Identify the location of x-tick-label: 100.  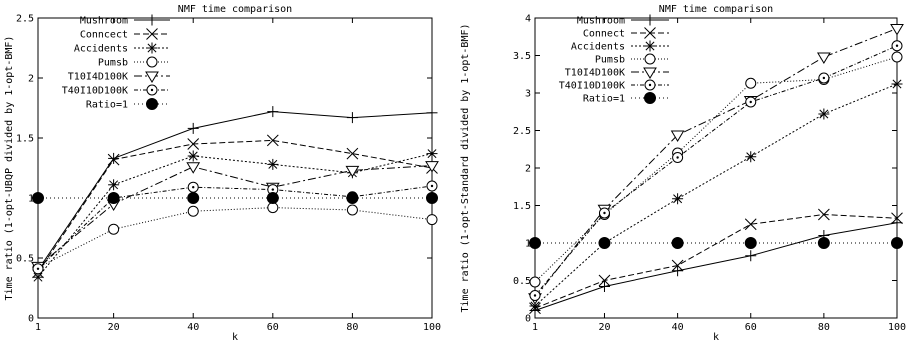
(897, 327).